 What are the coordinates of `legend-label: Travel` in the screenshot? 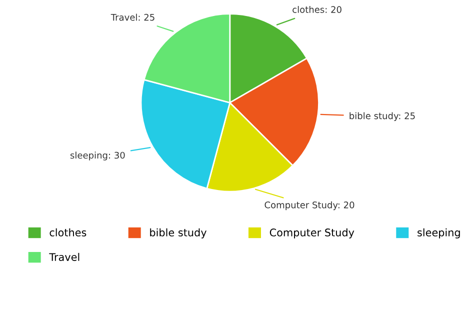 It's located at (64, 256).